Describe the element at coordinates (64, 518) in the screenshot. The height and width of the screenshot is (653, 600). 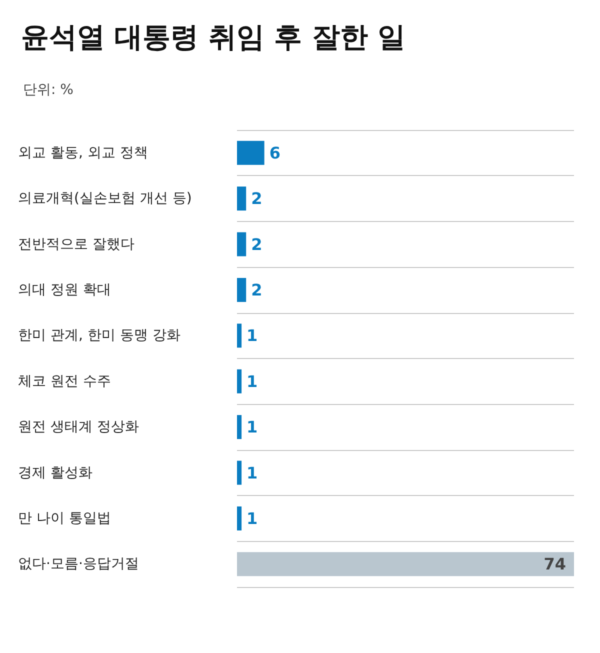
I see `y-tick-label: 만 나이 통일법` at that location.